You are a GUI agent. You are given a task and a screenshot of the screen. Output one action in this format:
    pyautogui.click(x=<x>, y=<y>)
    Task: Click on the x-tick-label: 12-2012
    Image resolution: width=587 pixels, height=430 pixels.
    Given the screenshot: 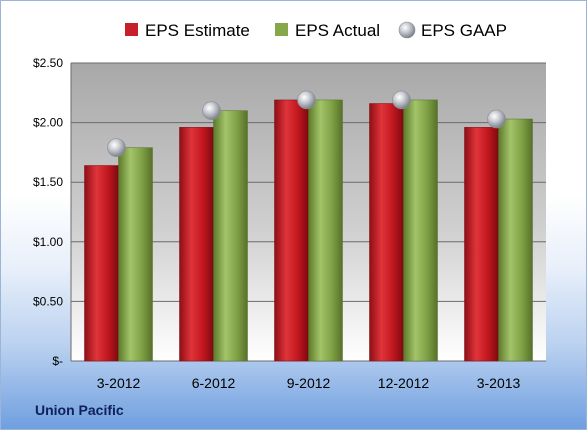 What is the action you would take?
    pyautogui.click(x=404, y=383)
    